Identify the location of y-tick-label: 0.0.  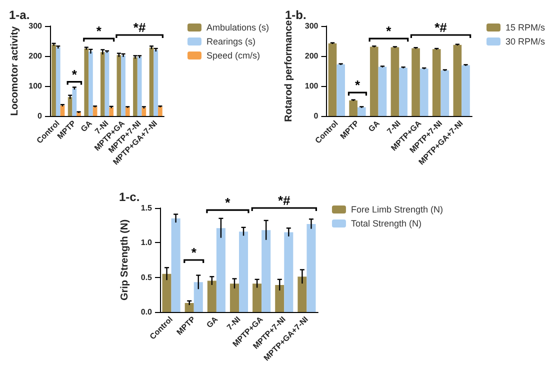
(146, 312).